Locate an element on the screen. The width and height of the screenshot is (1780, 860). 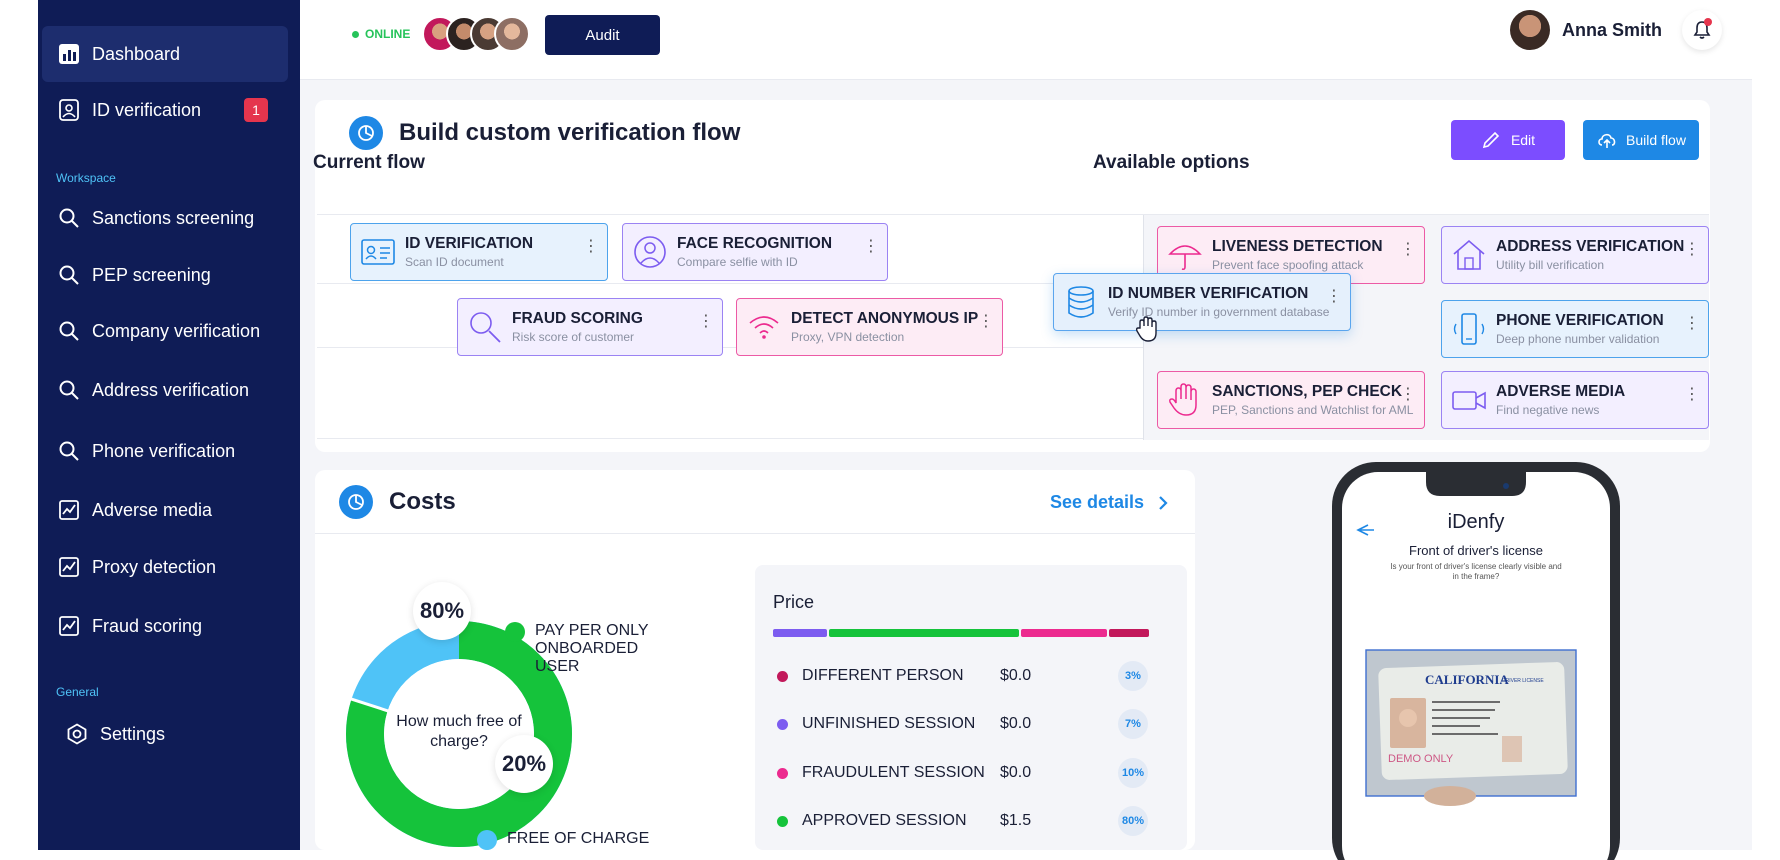
sidebar-item-address-verification: Address verification is located at coordinates (165, 390).